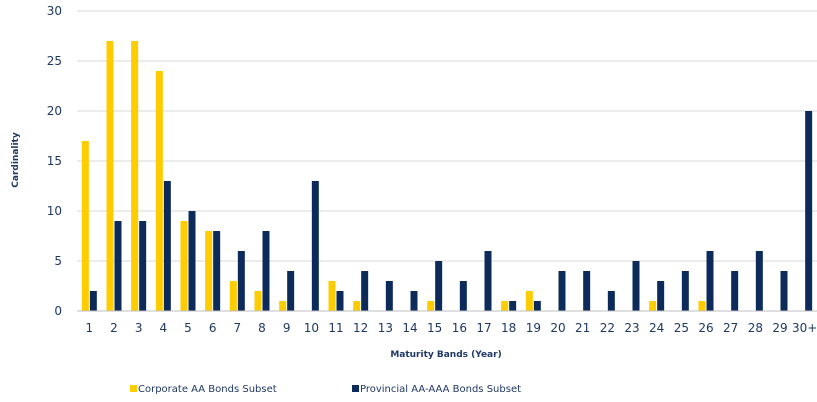 The height and width of the screenshot is (402, 817). Describe the element at coordinates (58, 311) in the screenshot. I see `y-tick-label: 0` at that location.